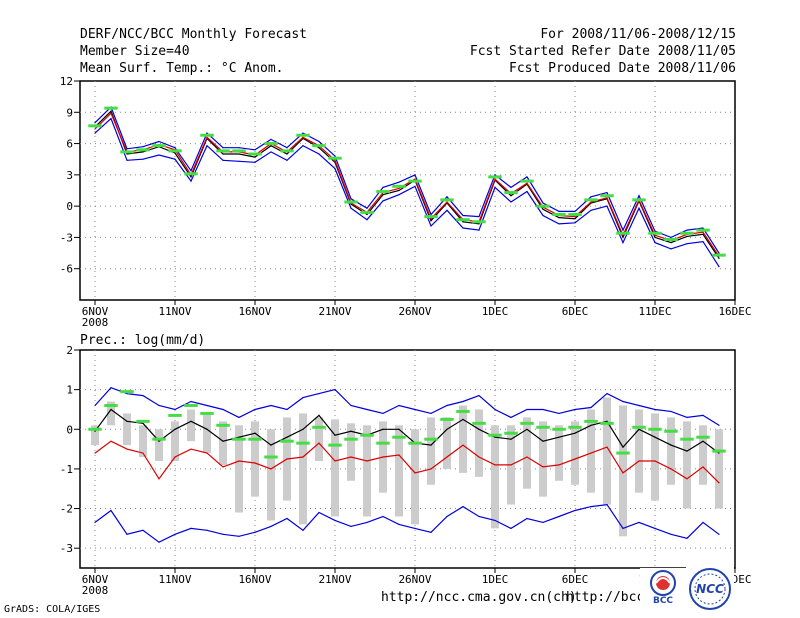  What do you see at coordinates (613, 597) in the screenshot?
I see `url-bcc: http://bcc.c` at bounding box center [613, 597].